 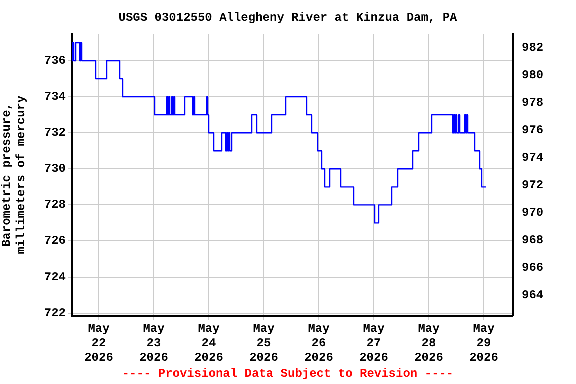 What do you see at coordinates (55, 97) in the screenshot?
I see `y-tick-label: 734` at bounding box center [55, 97].